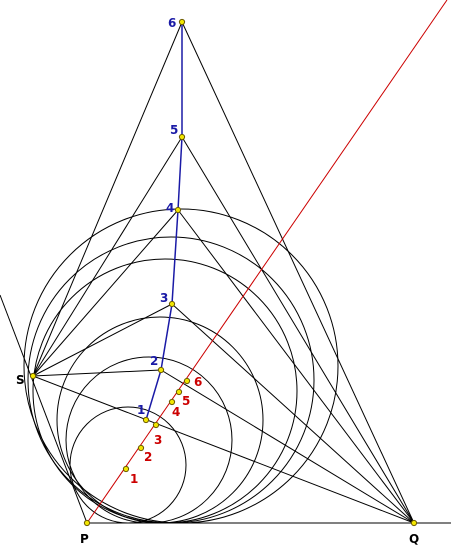  Describe the element at coordinates (154, 361) in the screenshot. I see `blue-label-2: 2` at that location.